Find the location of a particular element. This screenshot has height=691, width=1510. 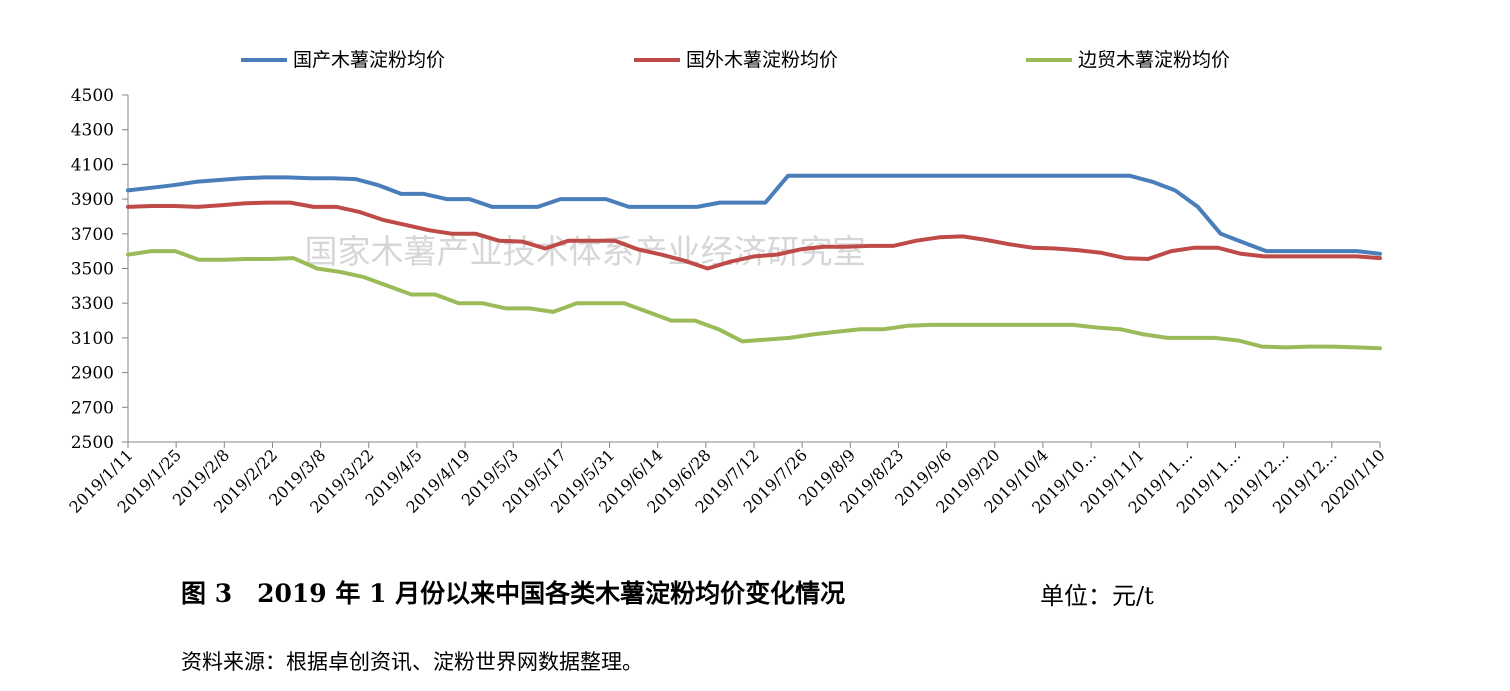

y-tick-label: 3700 is located at coordinates (92, 235).